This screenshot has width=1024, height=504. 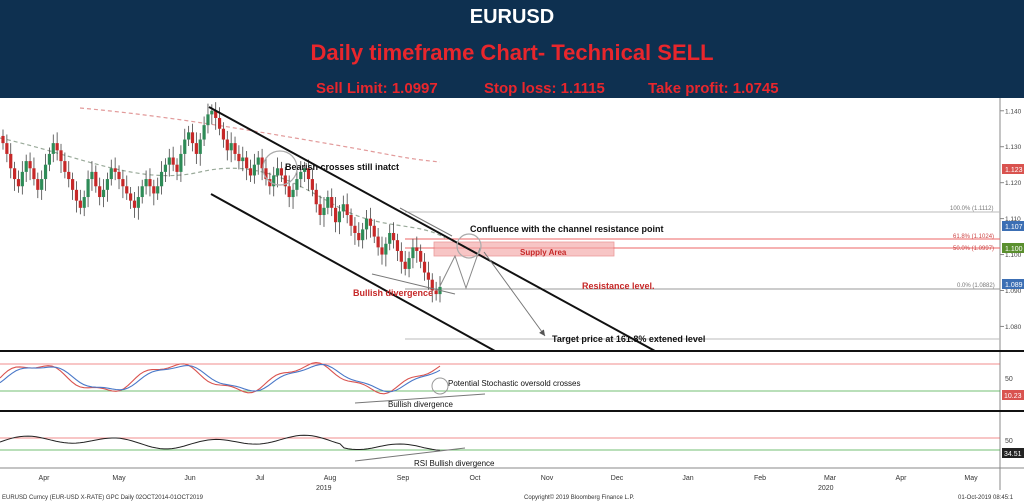 What do you see at coordinates (475, 478) in the screenshot?
I see `x-tick-label: Oct` at bounding box center [475, 478].